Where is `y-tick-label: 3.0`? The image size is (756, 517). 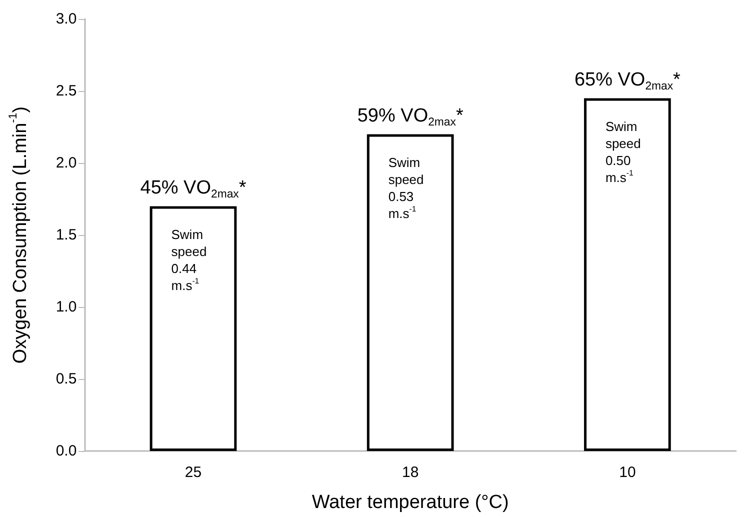 y-tick-label: 3.0 is located at coordinates (66, 19).